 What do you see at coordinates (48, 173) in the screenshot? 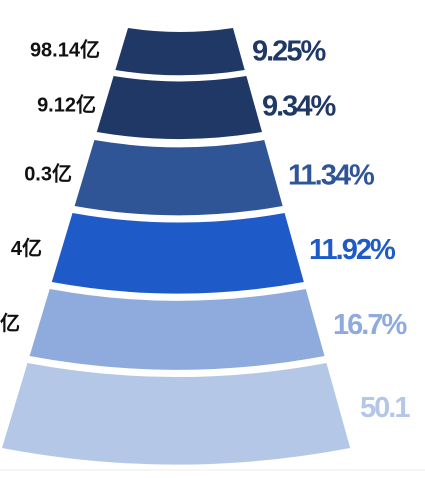
I see `category-label: 0.3亿` at bounding box center [48, 173].